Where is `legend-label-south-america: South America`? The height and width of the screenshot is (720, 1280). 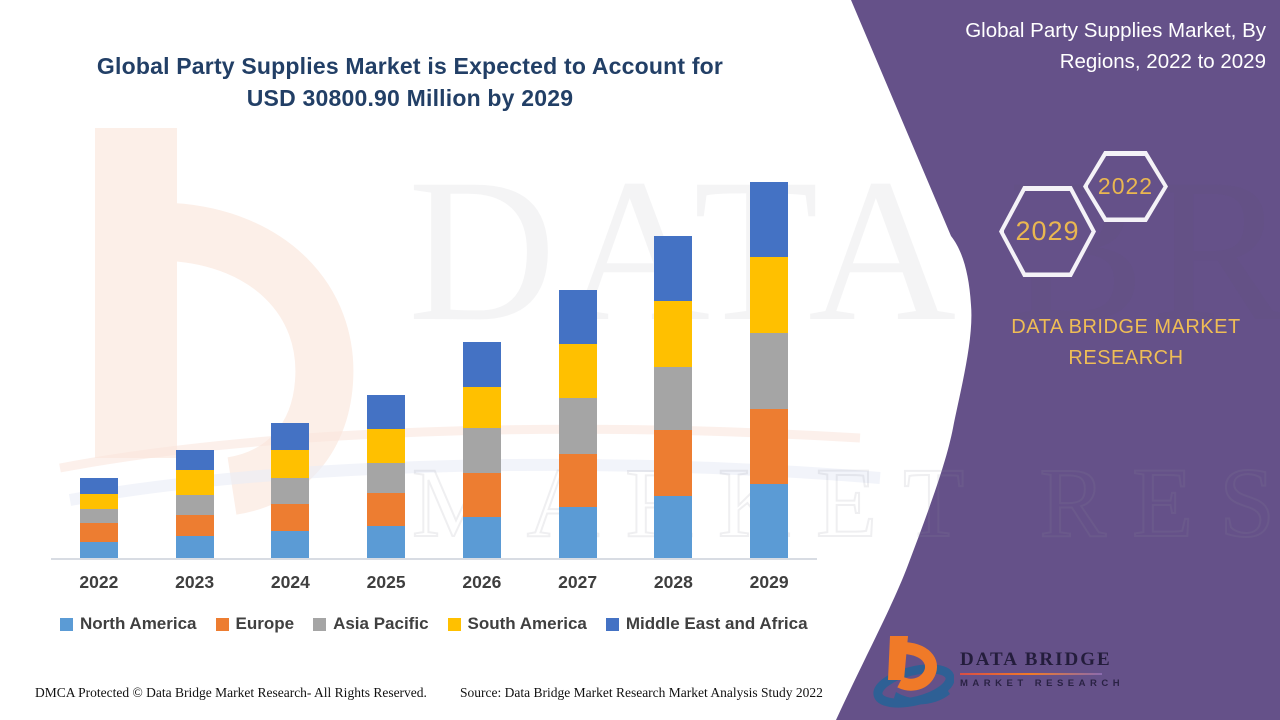 legend-label-south-america: South America is located at coordinates (527, 623).